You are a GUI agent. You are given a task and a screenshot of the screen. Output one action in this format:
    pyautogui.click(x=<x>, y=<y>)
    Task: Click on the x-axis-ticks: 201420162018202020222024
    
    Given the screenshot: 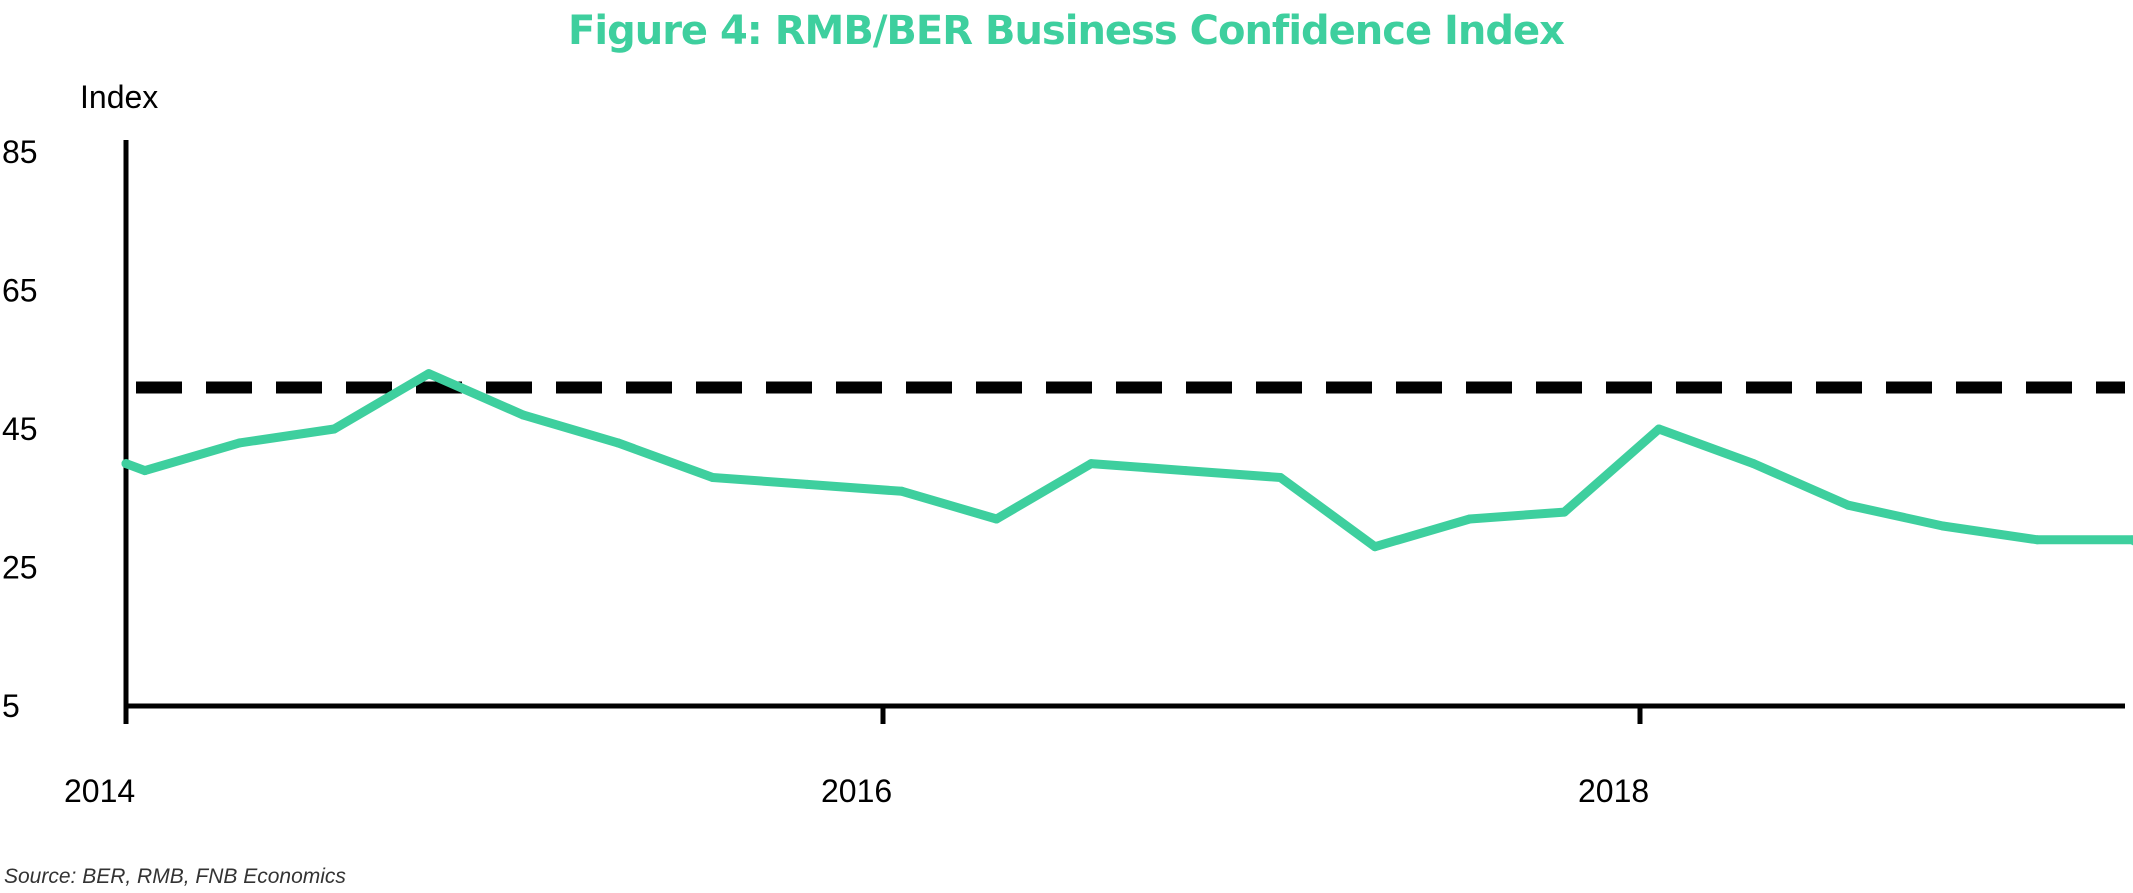 What is the action you would take?
    pyautogui.click(x=856, y=791)
    